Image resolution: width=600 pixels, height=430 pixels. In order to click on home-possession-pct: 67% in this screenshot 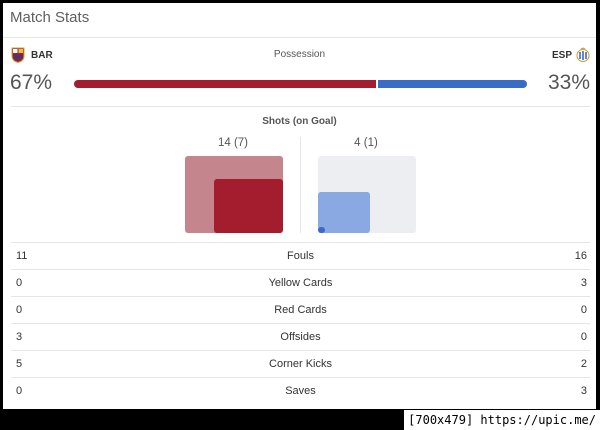, I will do `click(31, 82)`.